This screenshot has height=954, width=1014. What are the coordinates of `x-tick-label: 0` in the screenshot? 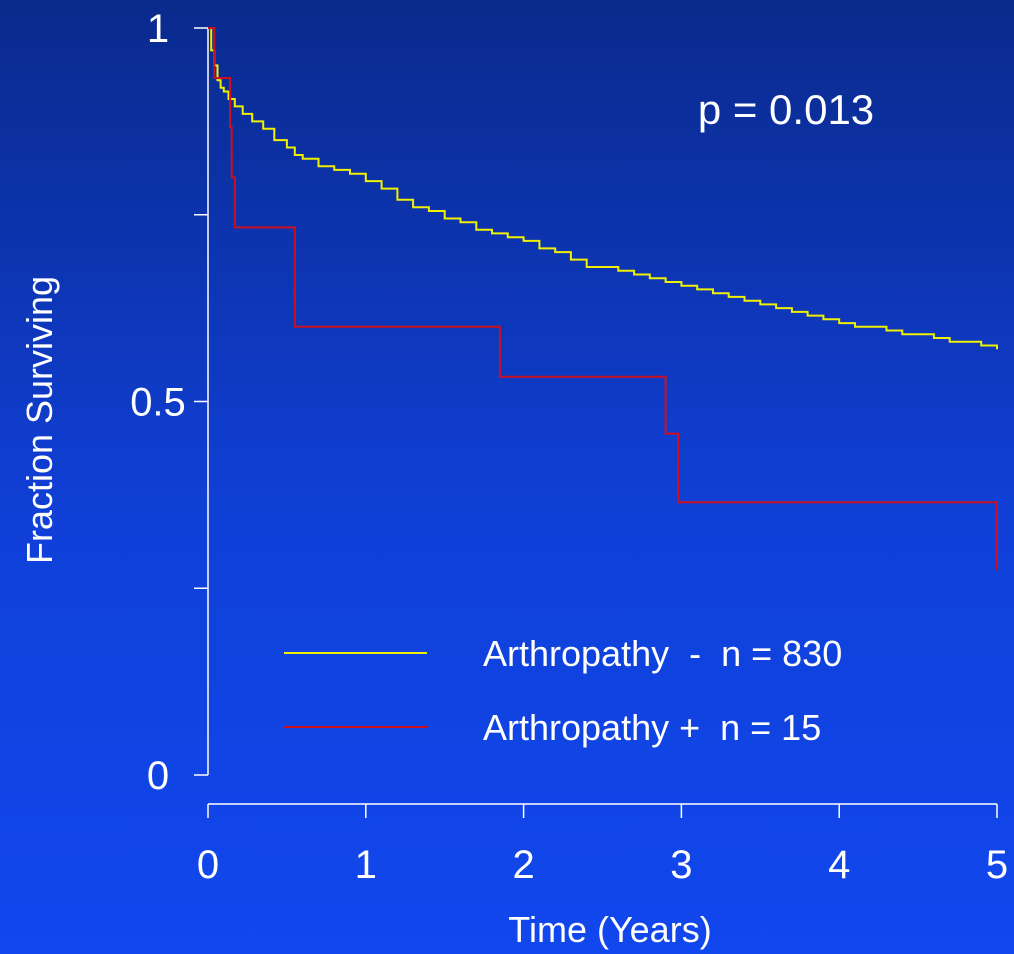 It's located at (208, 865).